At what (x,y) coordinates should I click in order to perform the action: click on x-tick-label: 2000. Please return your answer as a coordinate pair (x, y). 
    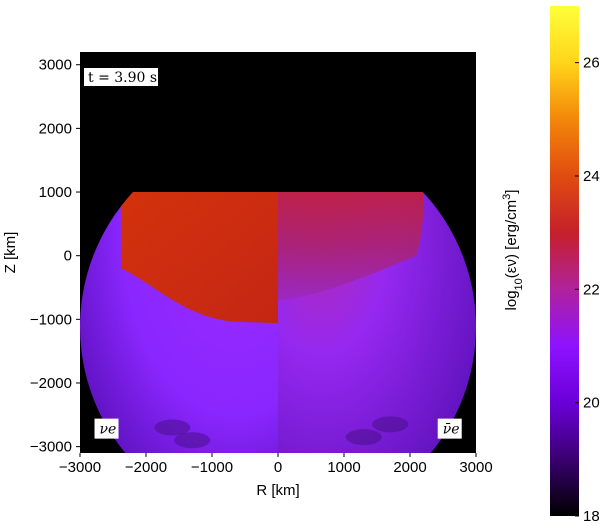
    Looking at the image, I should click on (409, 467).